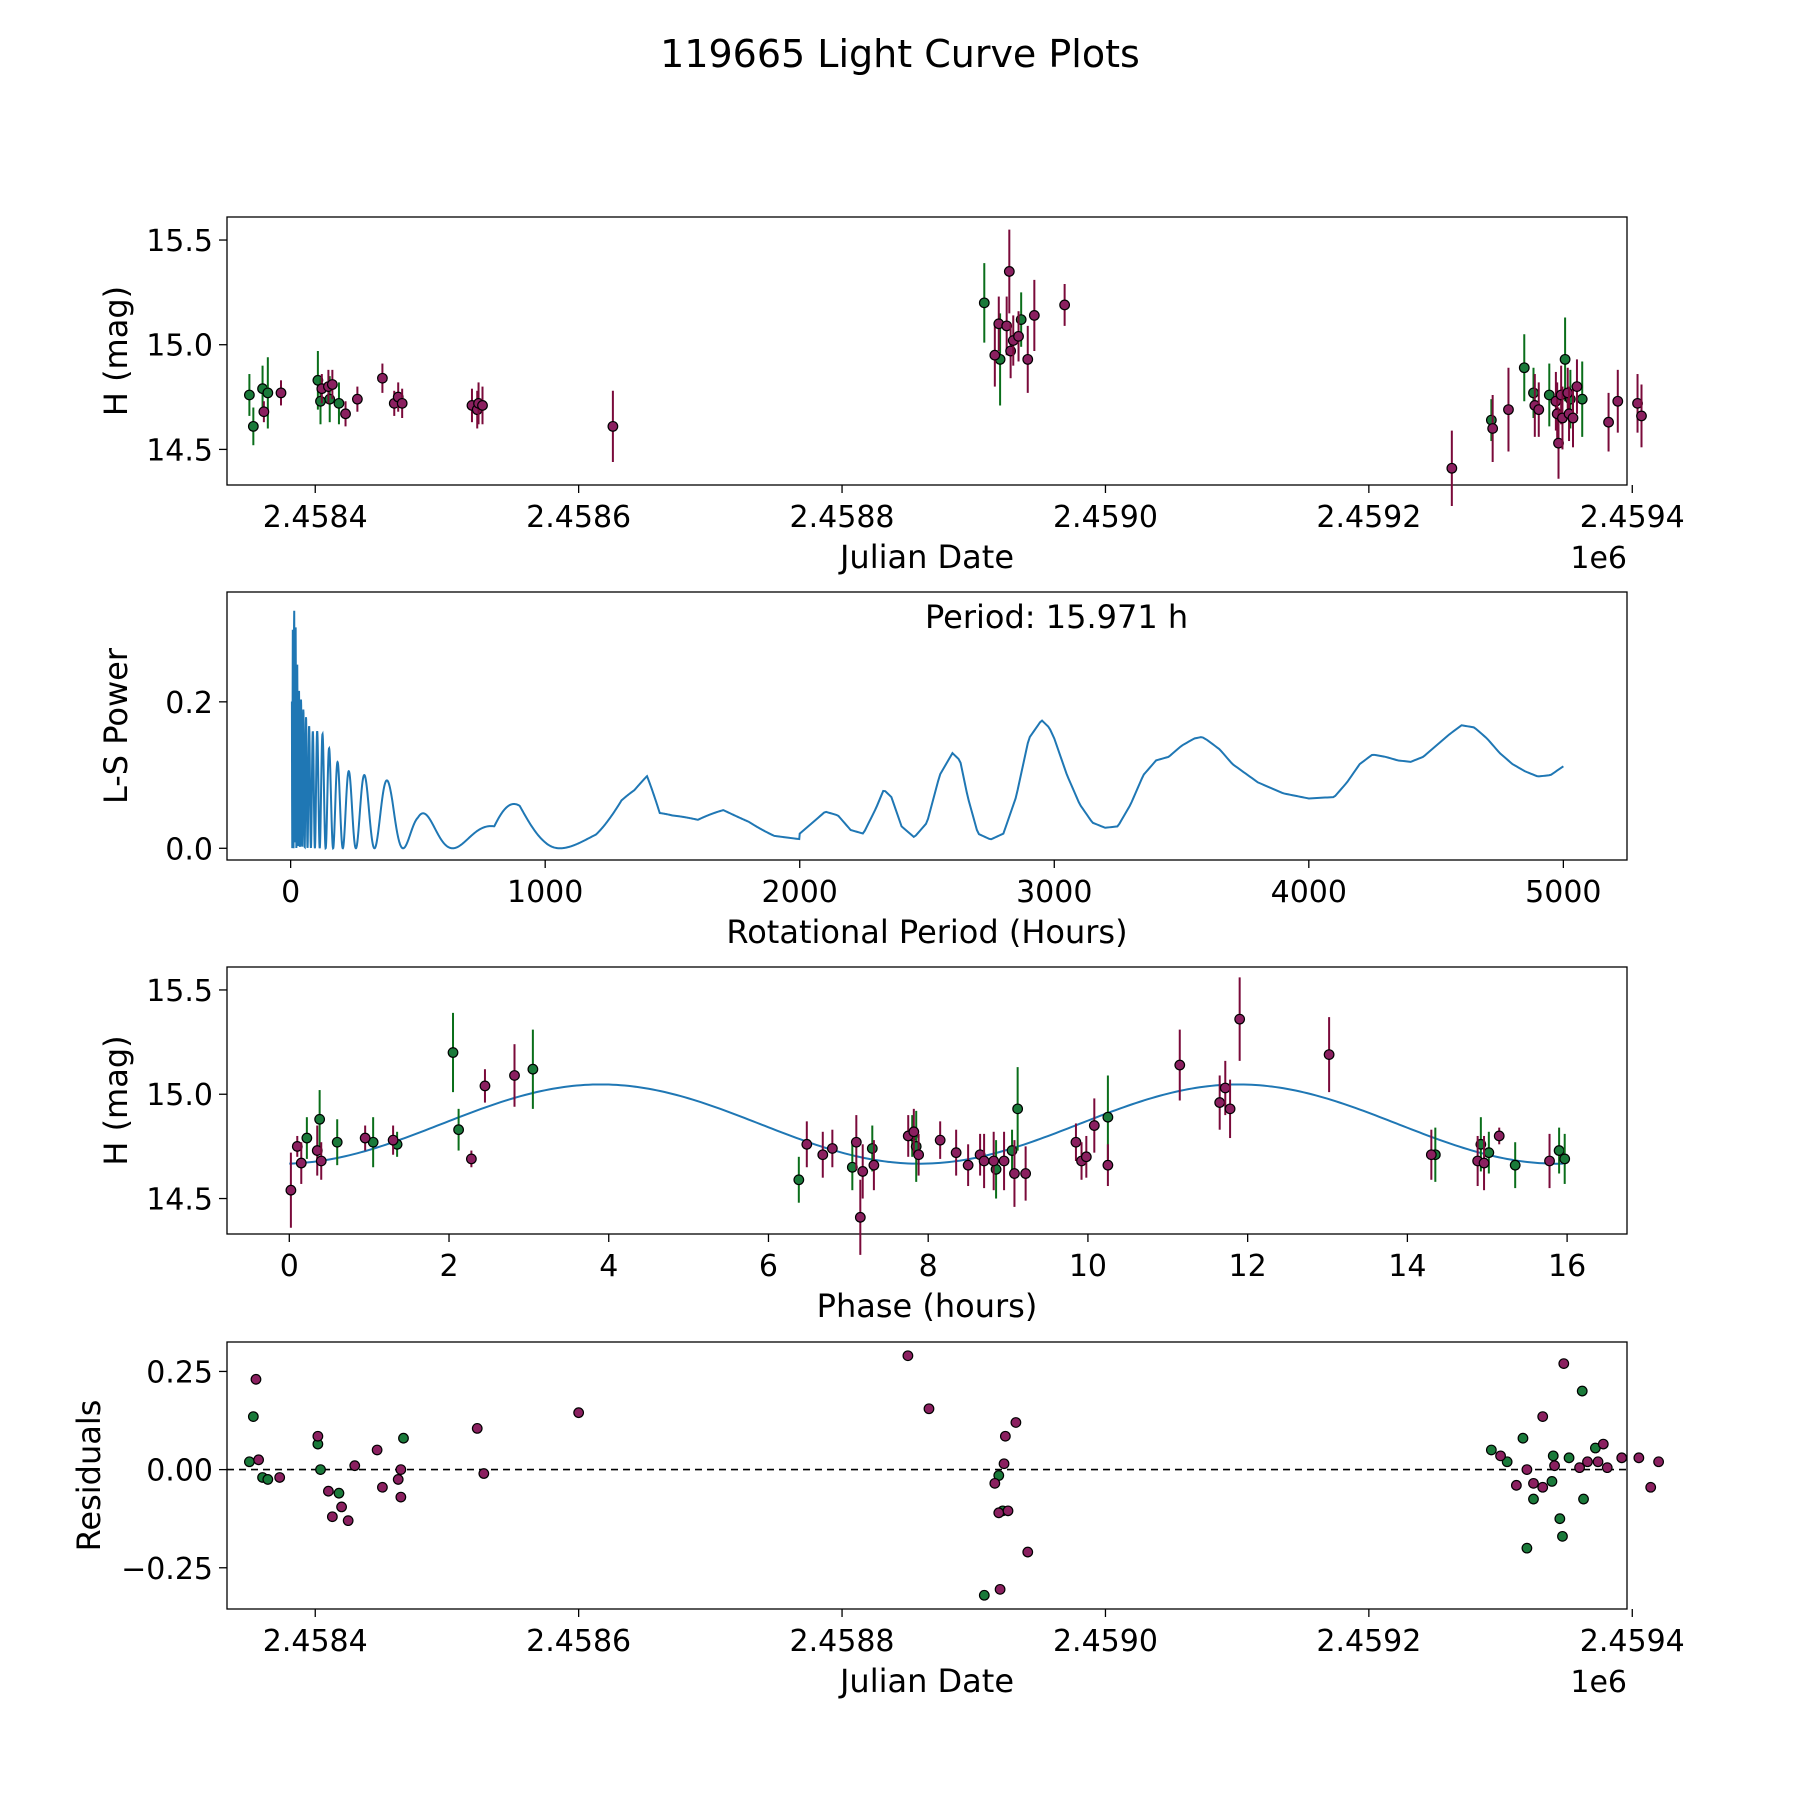  I want to click on x-tick-label: 12, so click(1248, 1266).